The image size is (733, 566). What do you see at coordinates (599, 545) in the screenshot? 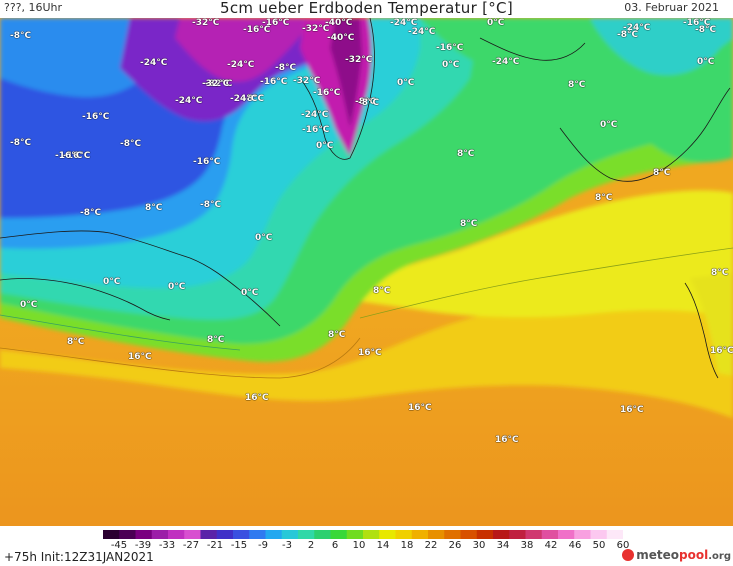
I see `color-scale-tick: 50` at bounding box center [599, 545].